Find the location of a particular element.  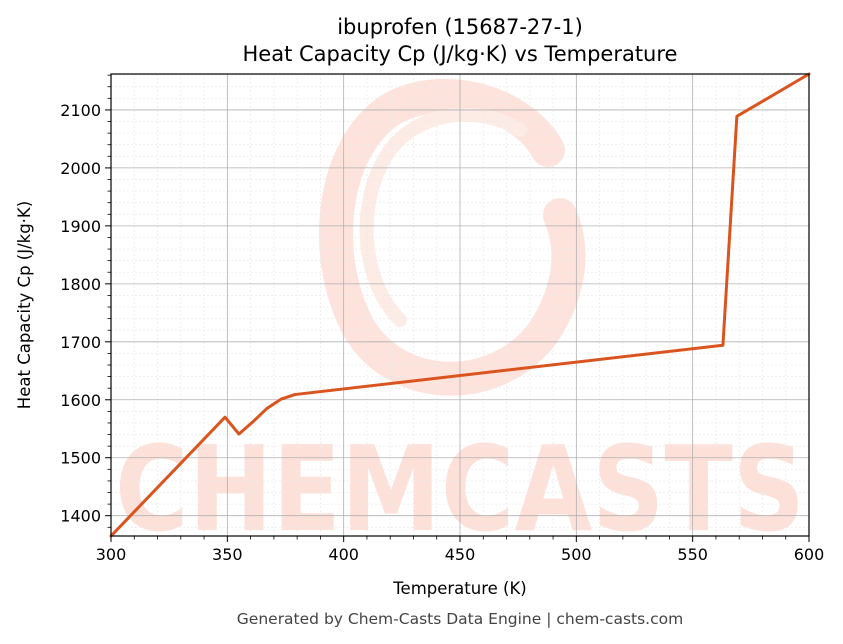

y-tick-label: 1900 is located at coordinates (80, 226).